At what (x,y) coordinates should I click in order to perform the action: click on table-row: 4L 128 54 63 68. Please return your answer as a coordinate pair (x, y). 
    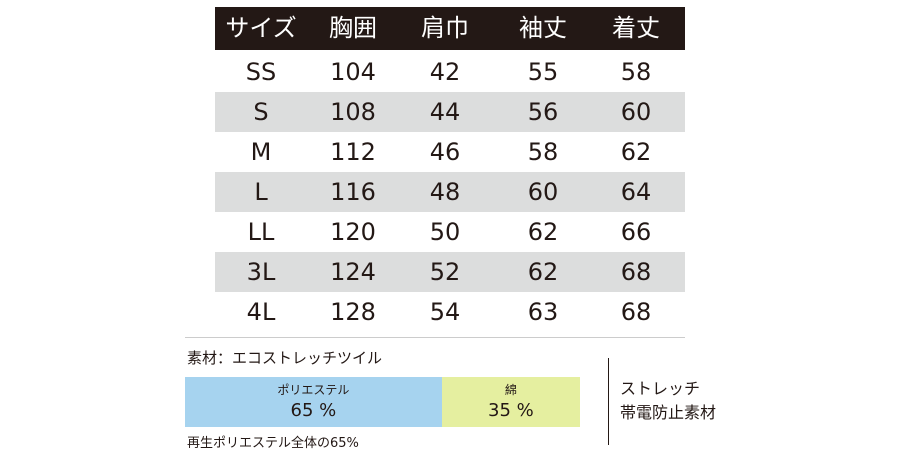
    Looking at the image, I should click on (450, 312).